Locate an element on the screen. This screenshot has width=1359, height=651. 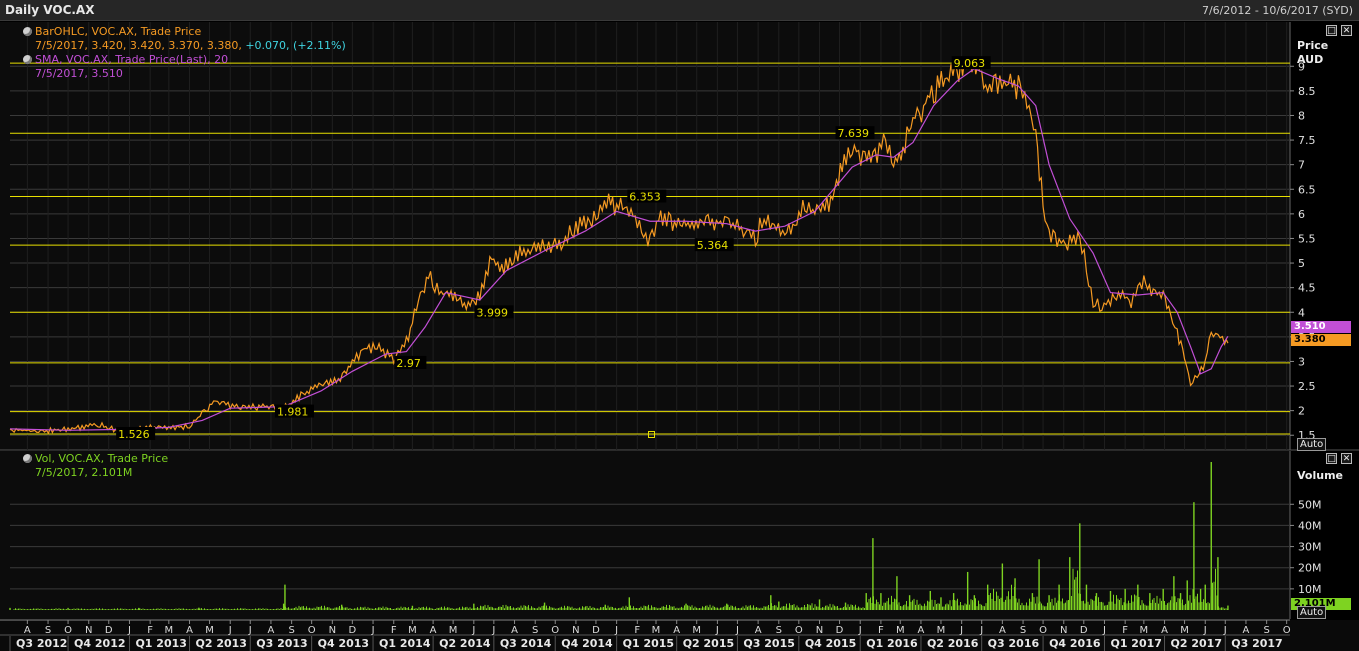
price-tick-label: 6 is located at coordinates (1301, 214).